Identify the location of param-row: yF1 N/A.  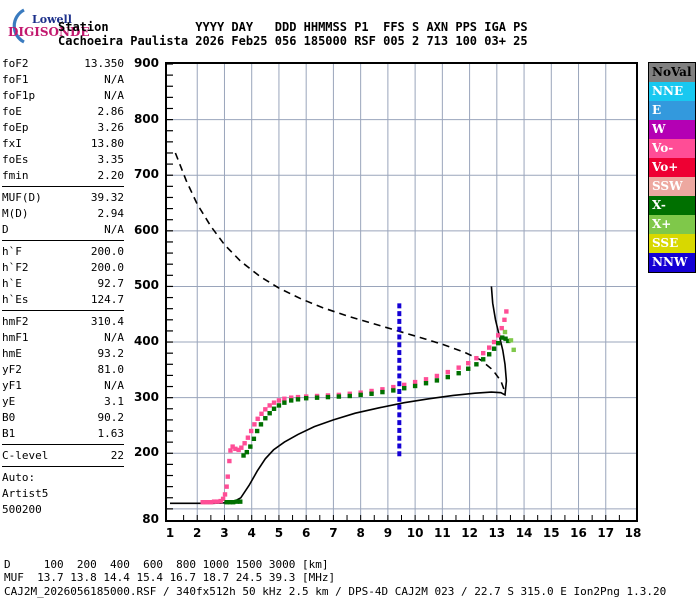
(63, 386).